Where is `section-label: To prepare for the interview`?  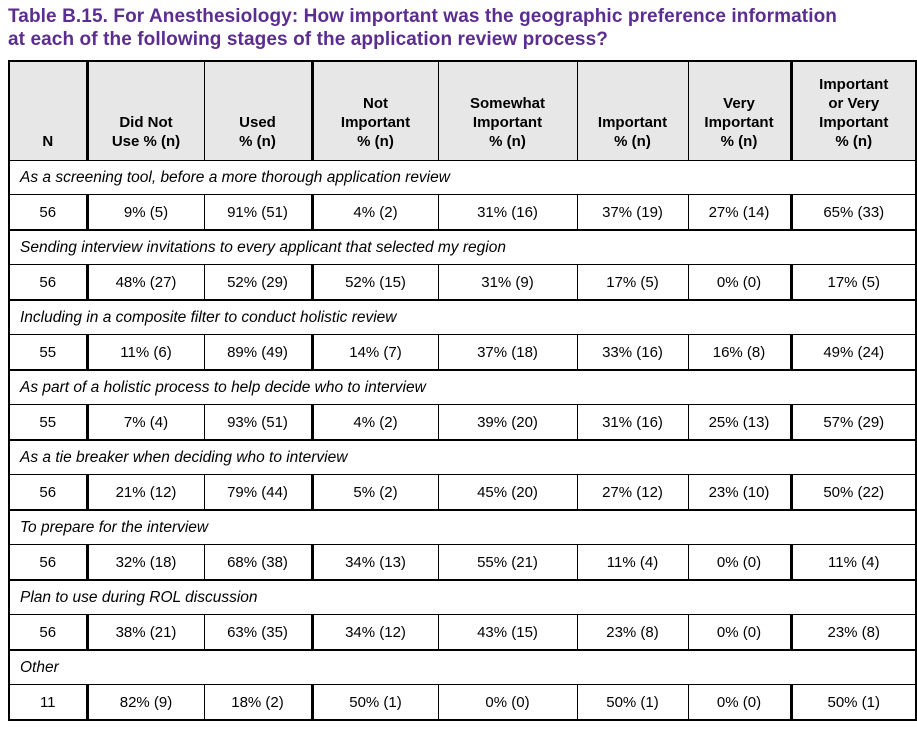 section-label: To prepare for the interview is located at coordinates (462, 527).